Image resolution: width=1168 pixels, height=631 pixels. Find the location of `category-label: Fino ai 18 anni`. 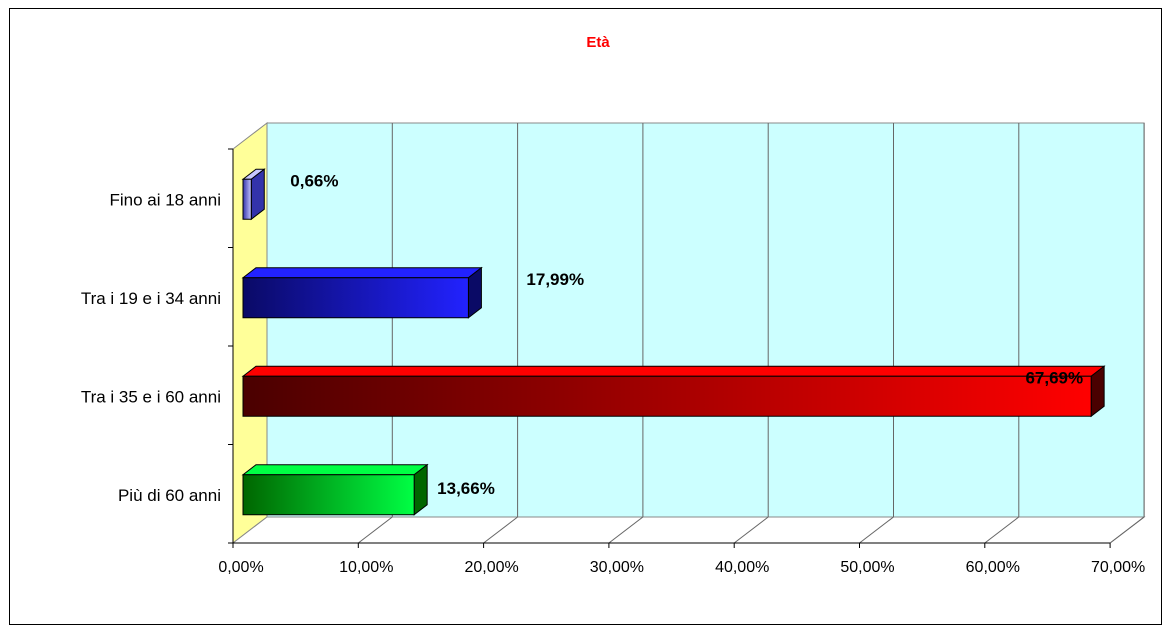

category-label: Fino ai 18 anni is located at coordinates (165, 199).